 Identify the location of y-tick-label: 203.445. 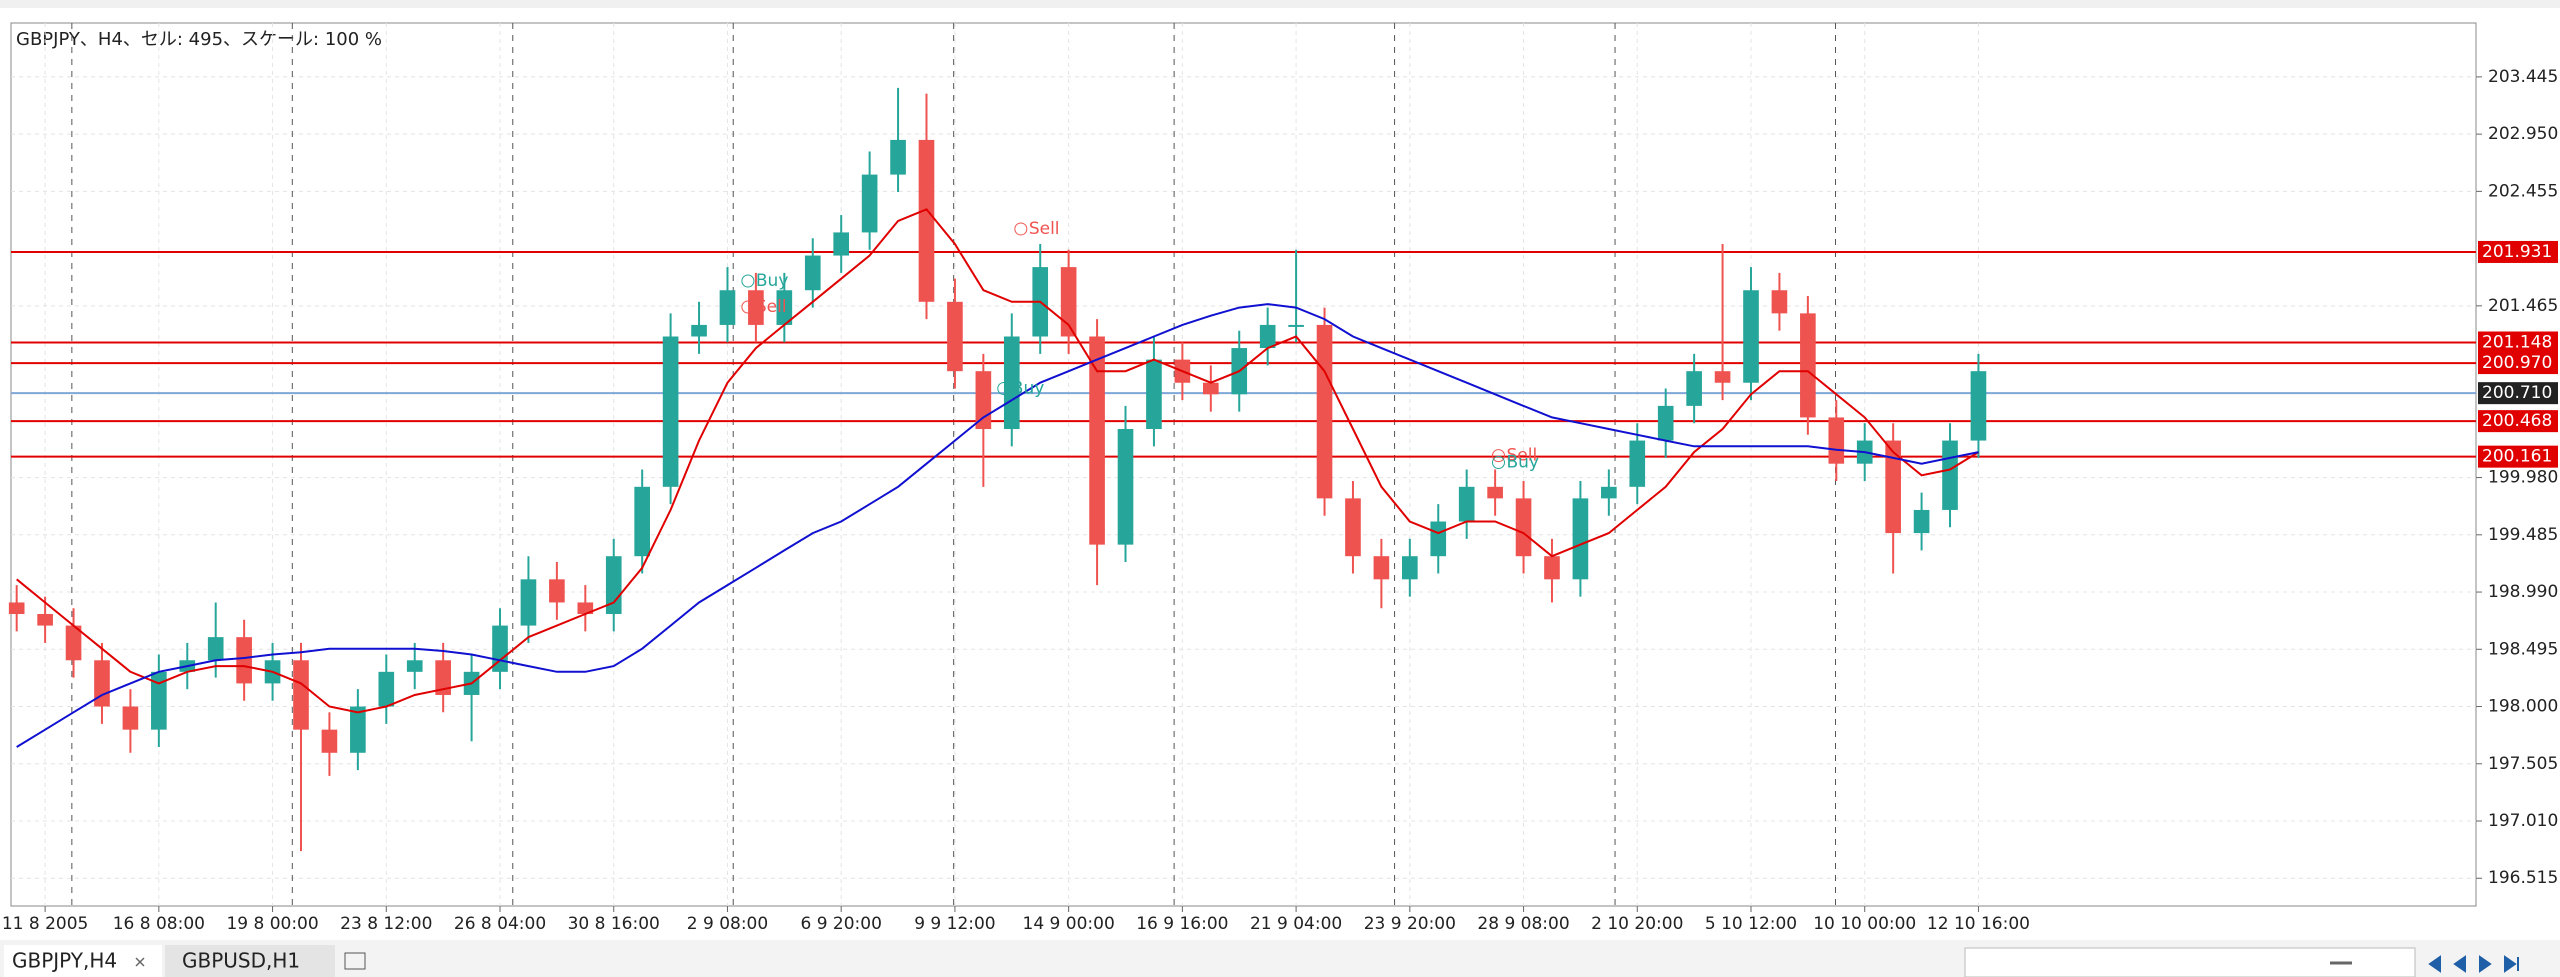
(2523, 77).